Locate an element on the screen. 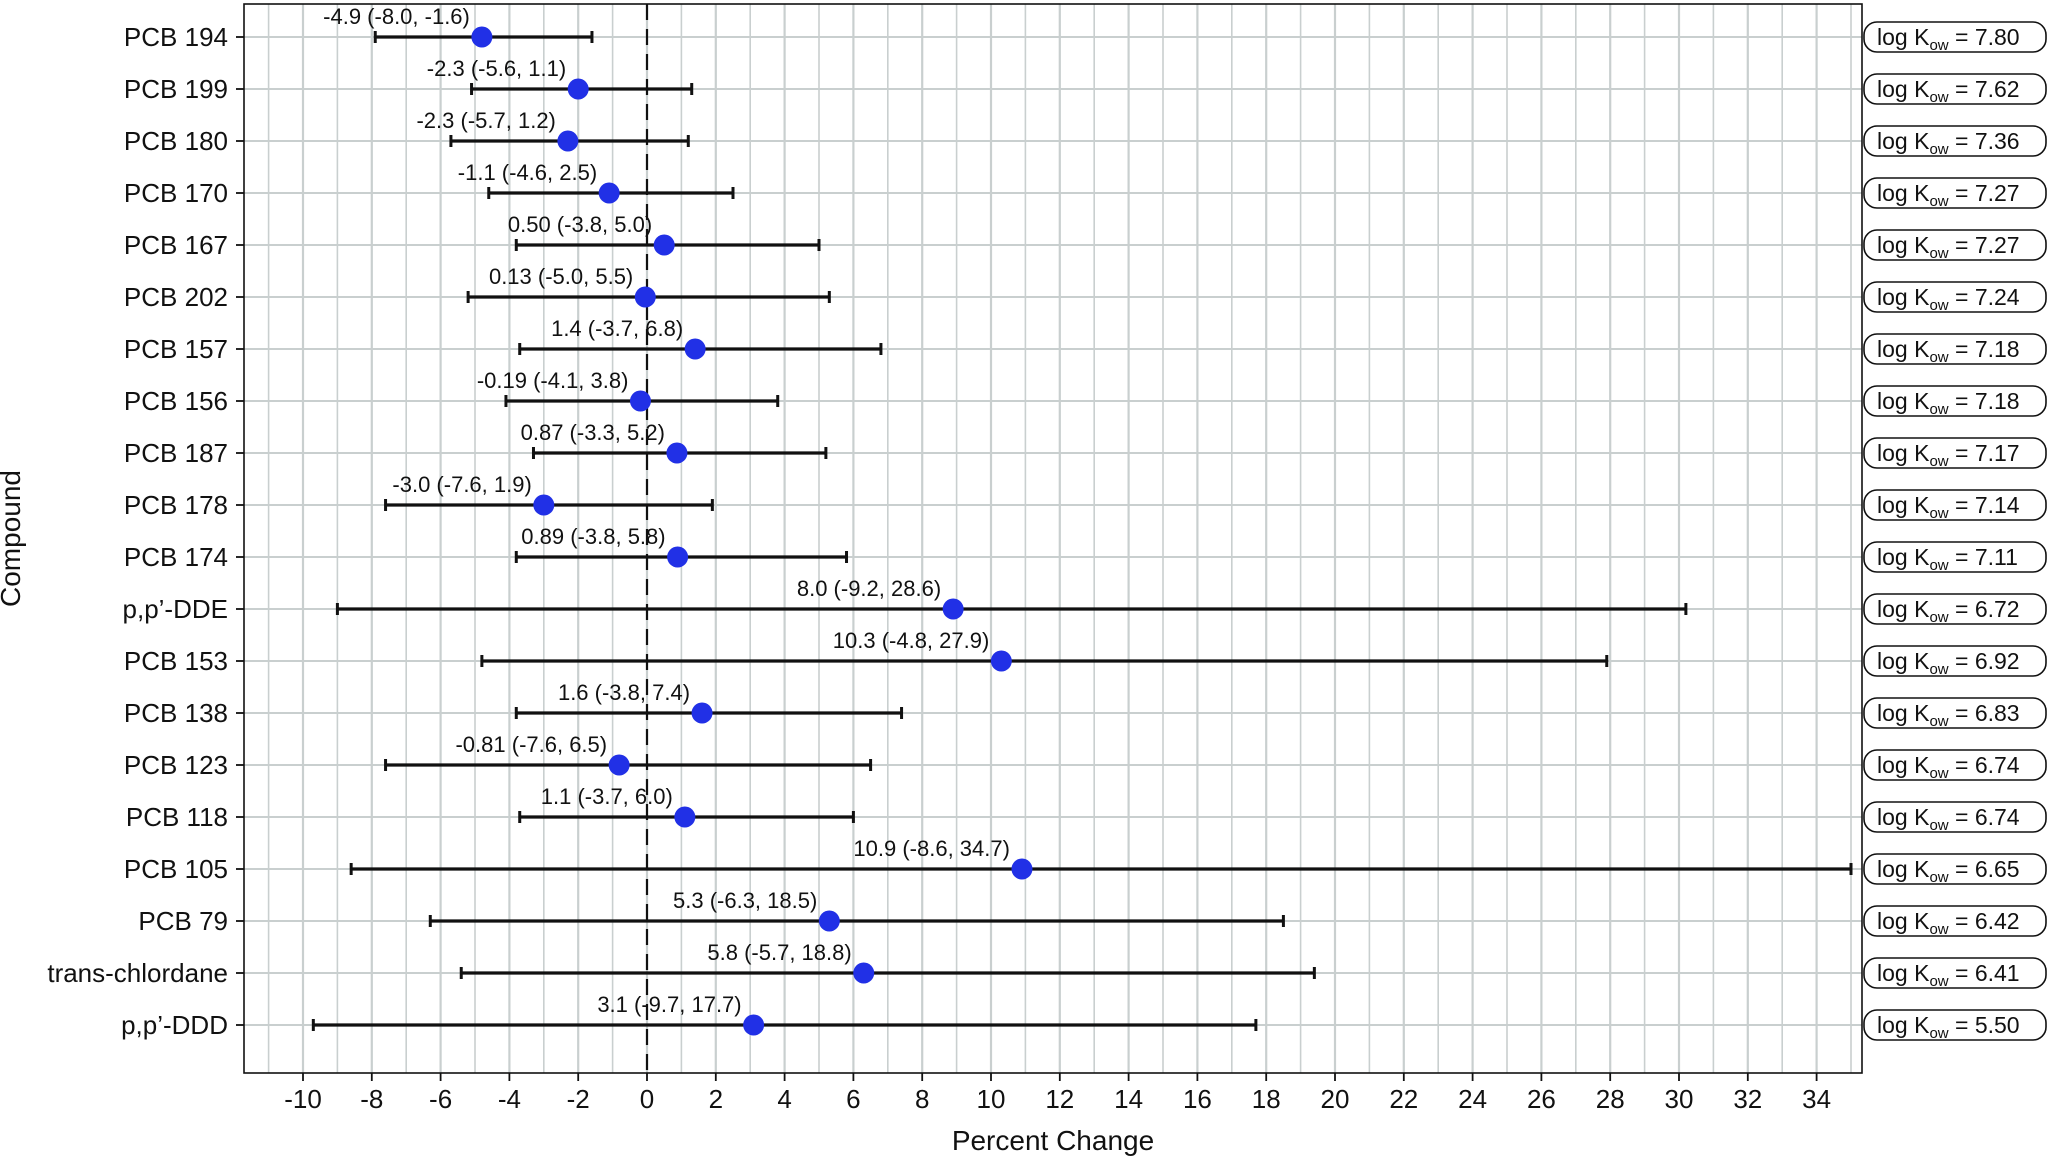 The image size is (2048, 1157). x-tick-label: 6 is located at coordinates (853, 1099).